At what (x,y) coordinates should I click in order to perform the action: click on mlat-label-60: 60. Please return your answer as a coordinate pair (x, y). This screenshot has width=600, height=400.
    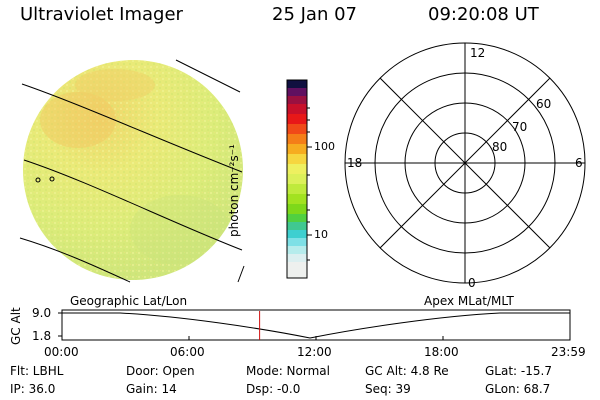
    Looking at the image, I should click on (544, 104).